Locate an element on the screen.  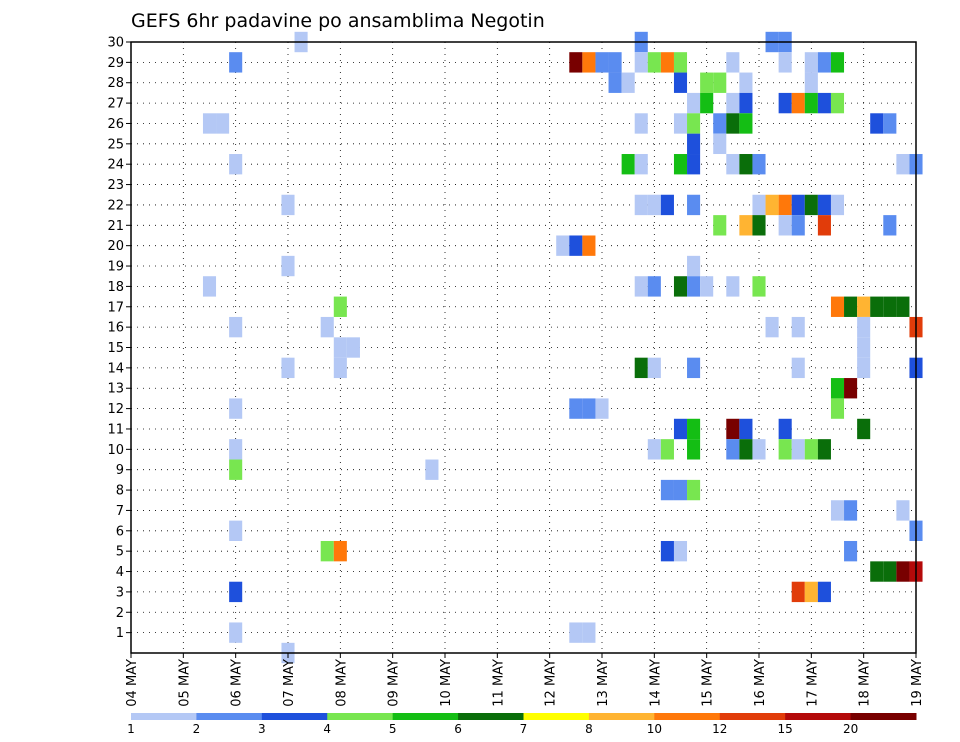
x-tick-label: 06 MAY is located at coordinates (237, 683).